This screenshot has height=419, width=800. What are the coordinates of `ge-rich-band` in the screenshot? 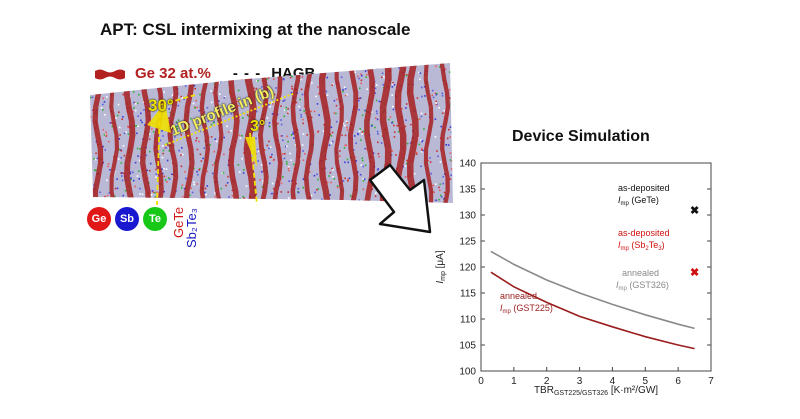 It's located at (353, 133).